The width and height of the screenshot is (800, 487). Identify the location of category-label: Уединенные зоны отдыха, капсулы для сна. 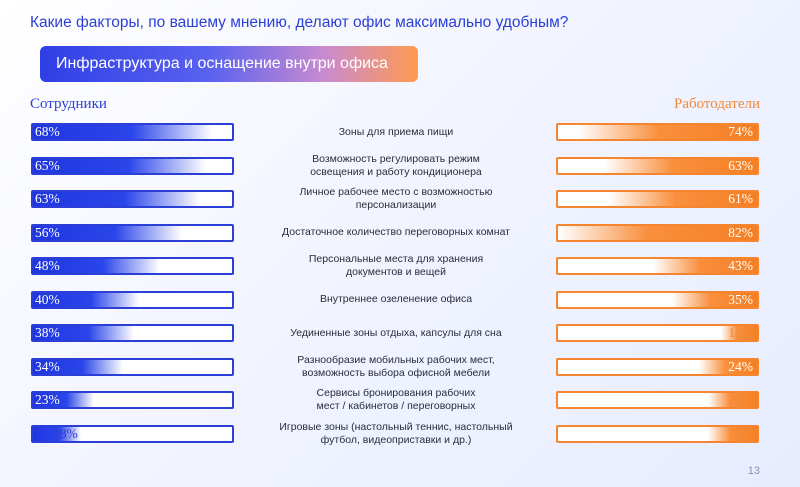
(396, 332).